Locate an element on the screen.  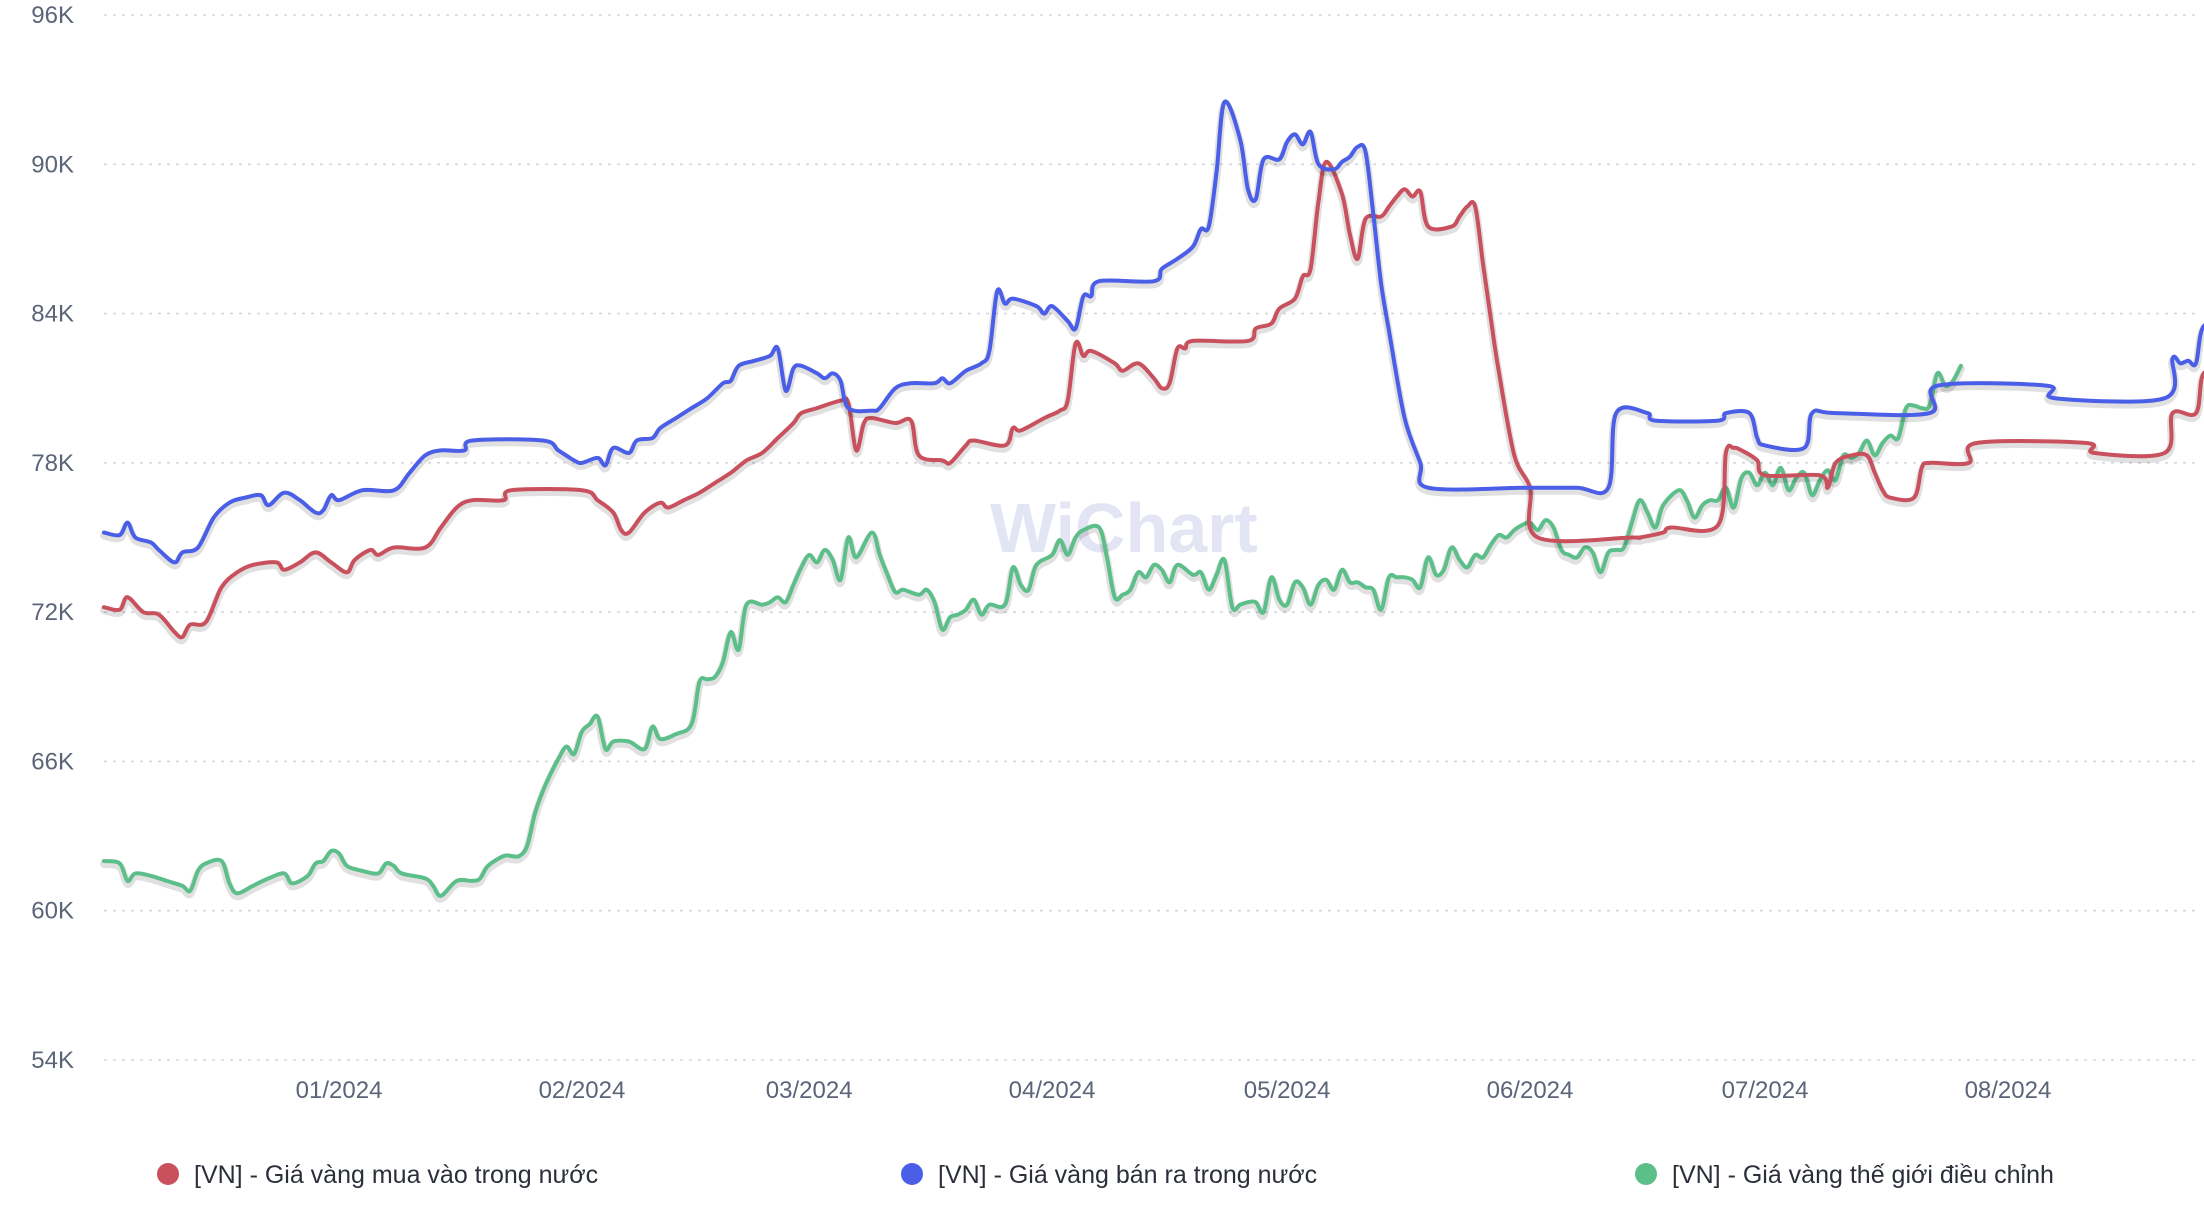
legend-item: [VN] - Giá vàng mua vào trong nước is located at coordinates (377, 1175).